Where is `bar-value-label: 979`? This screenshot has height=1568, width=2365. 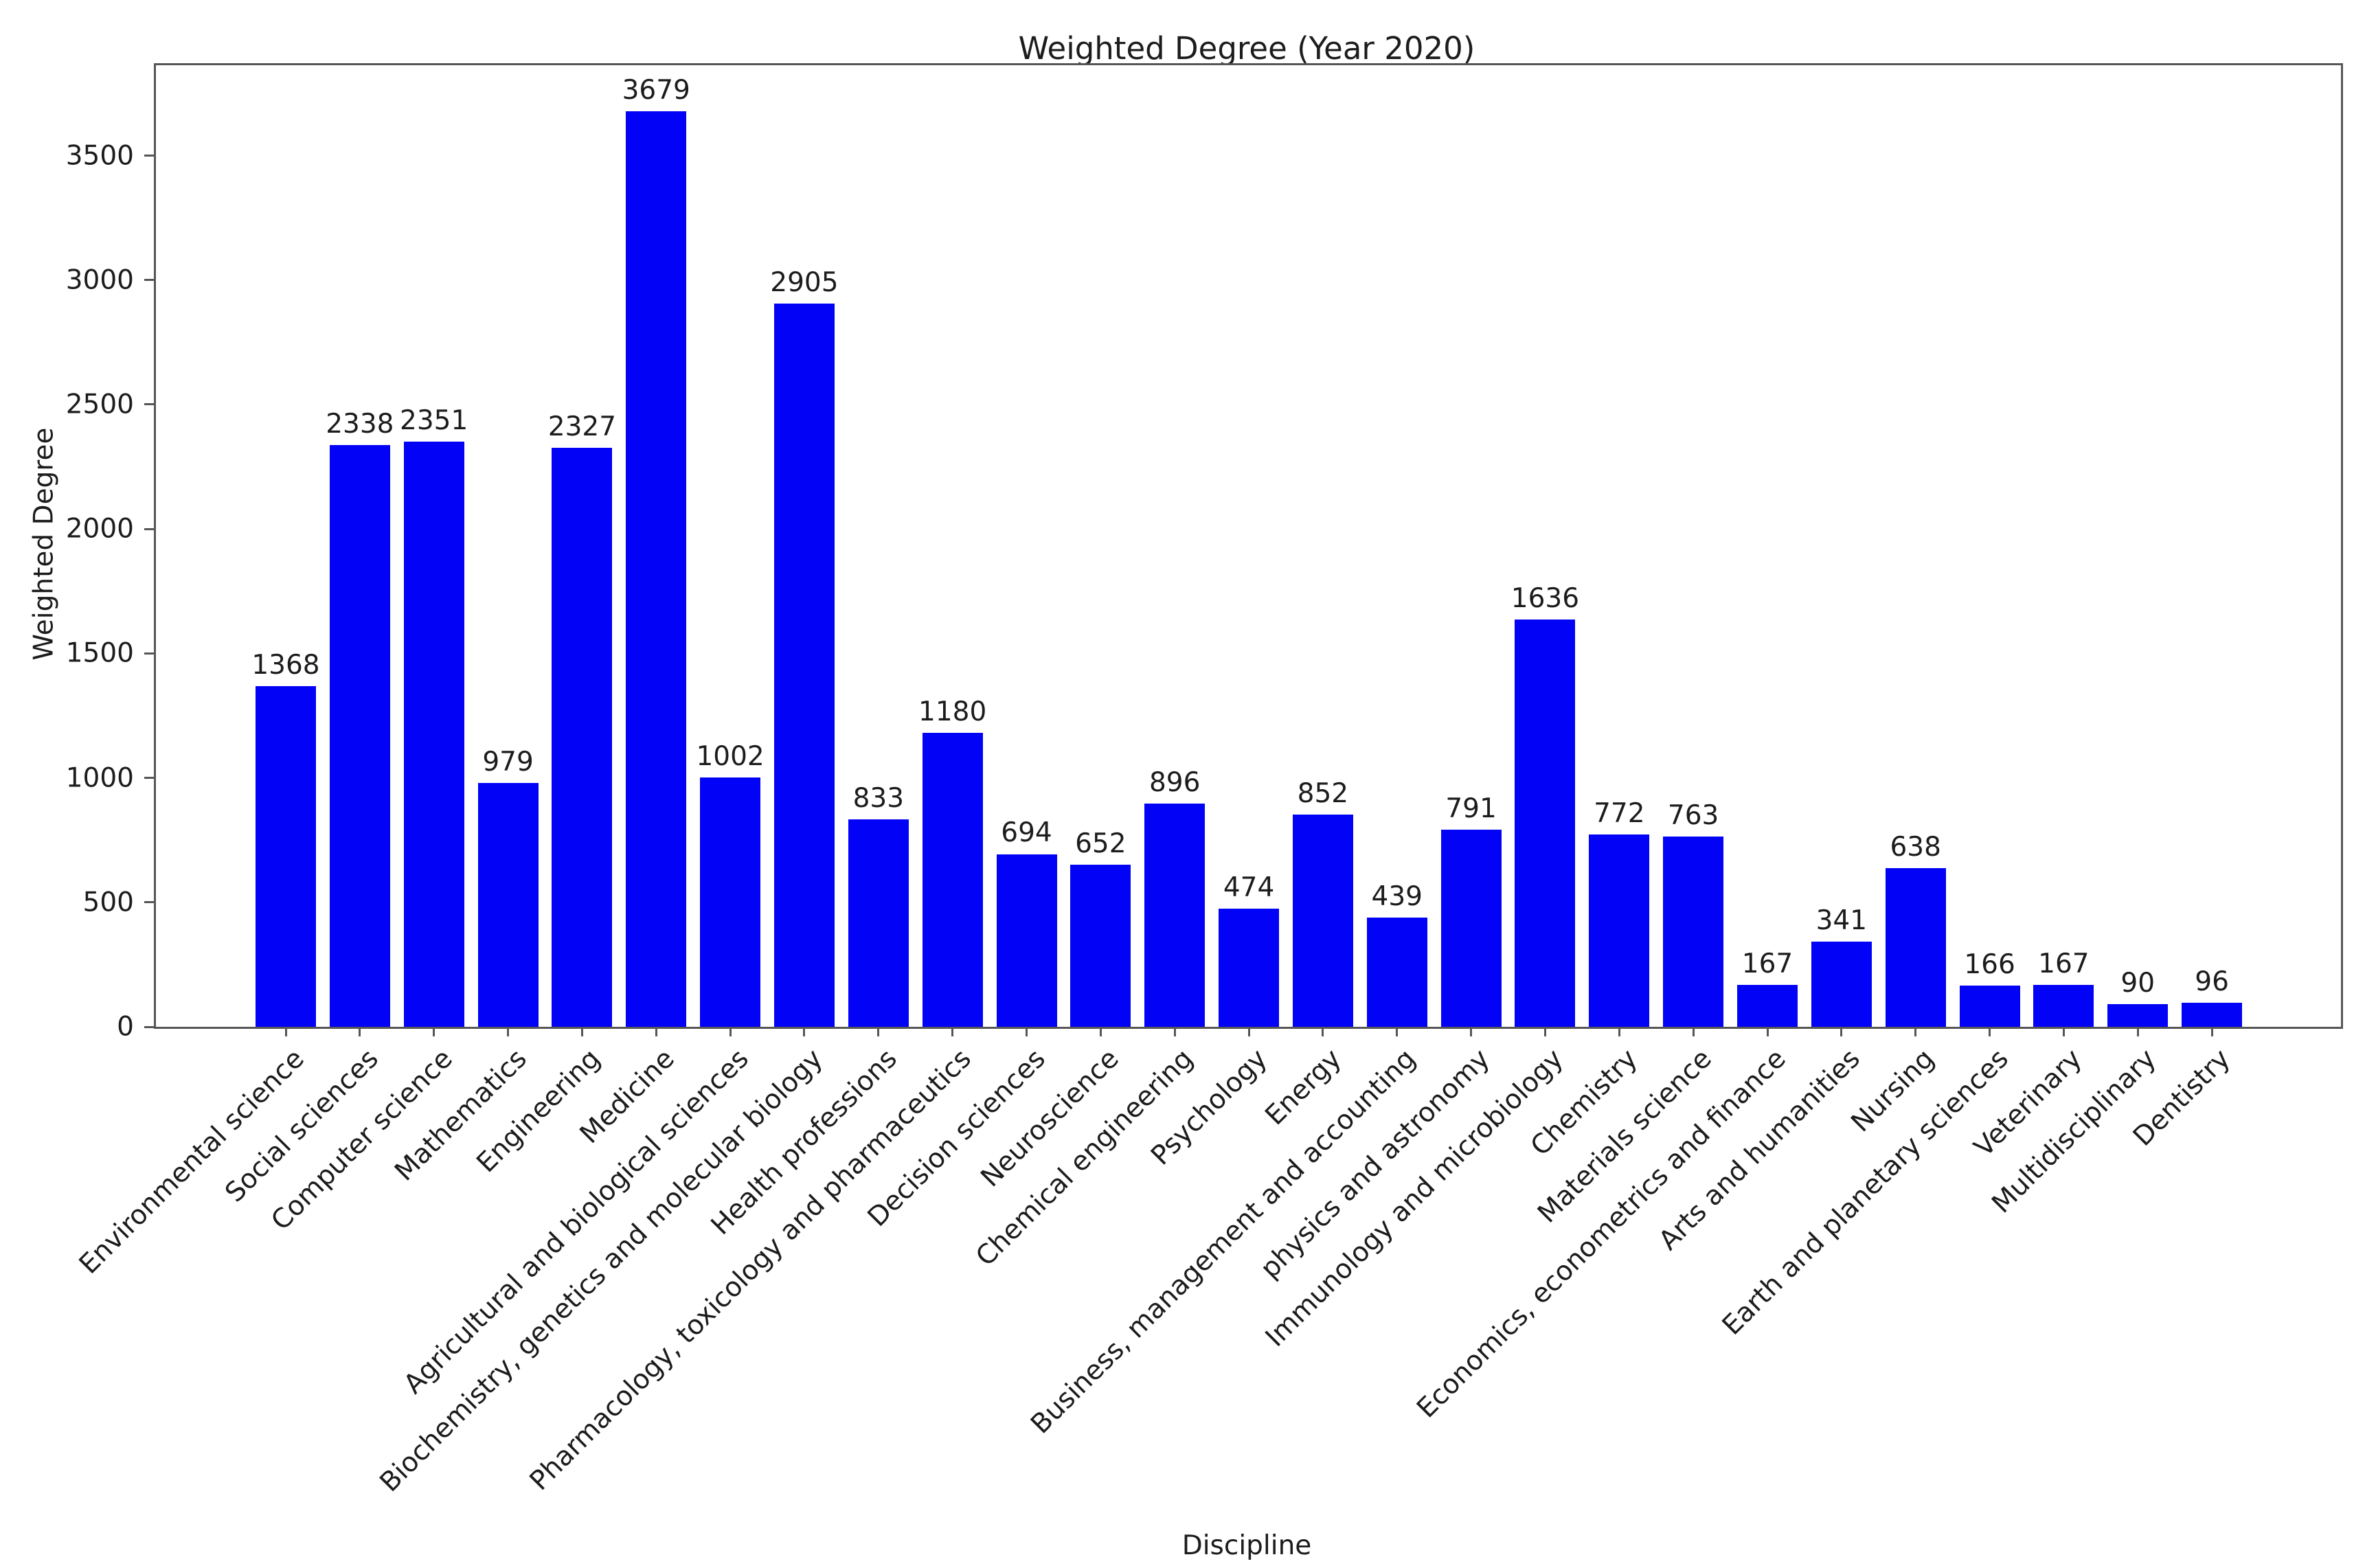 bar-value-label: 979 is located at coordinates (508, 762).